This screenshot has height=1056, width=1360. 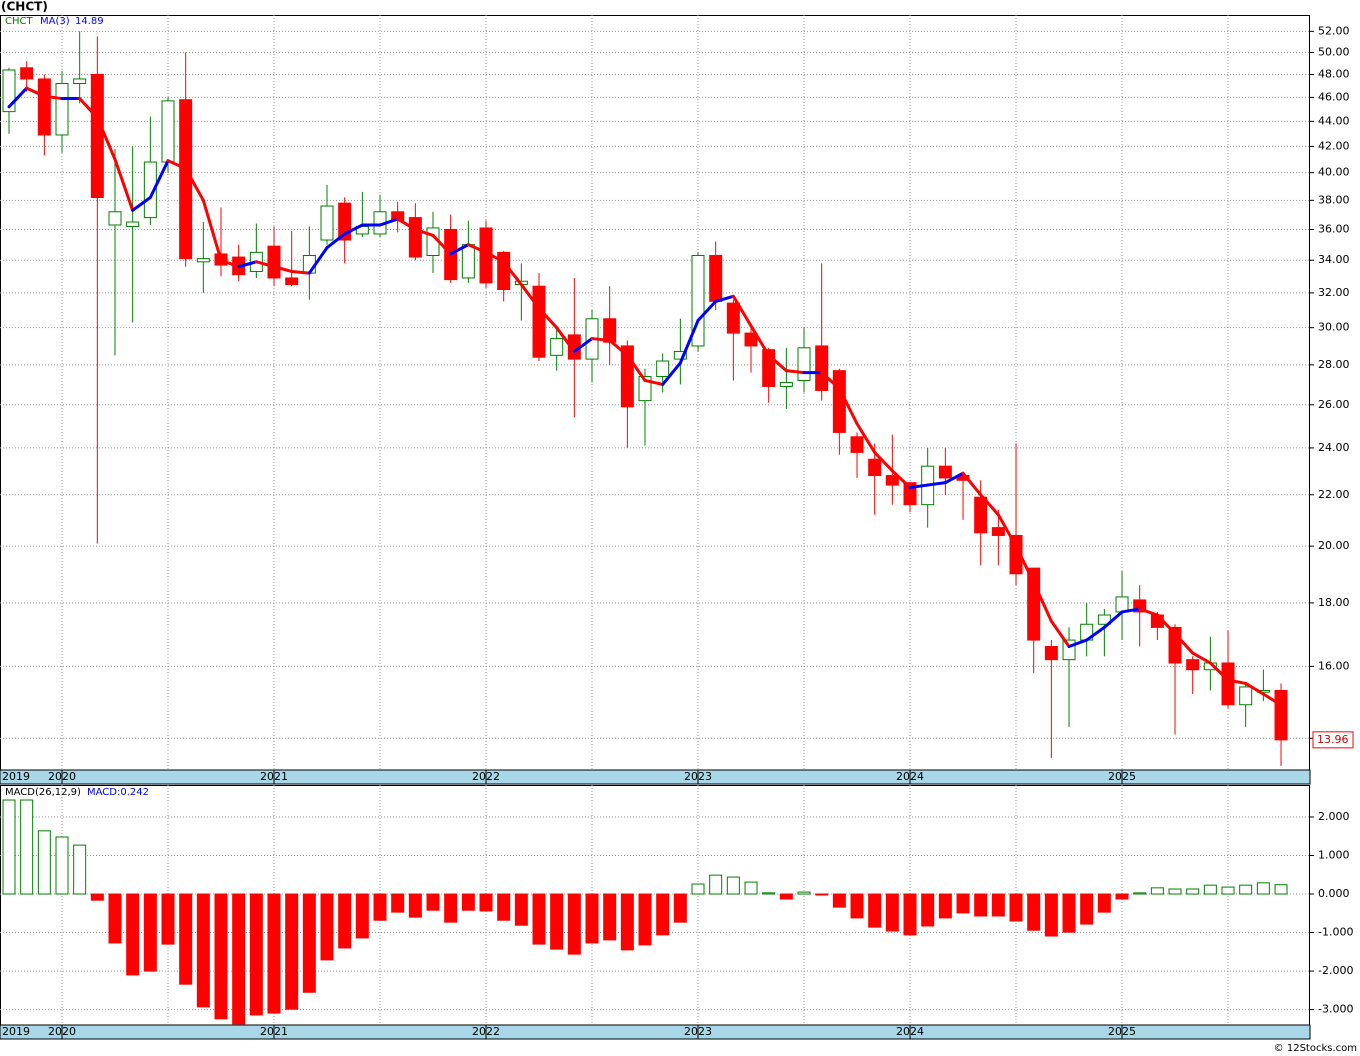 I want to click on x-tick-label: 2019, so click(x=16, y=776).